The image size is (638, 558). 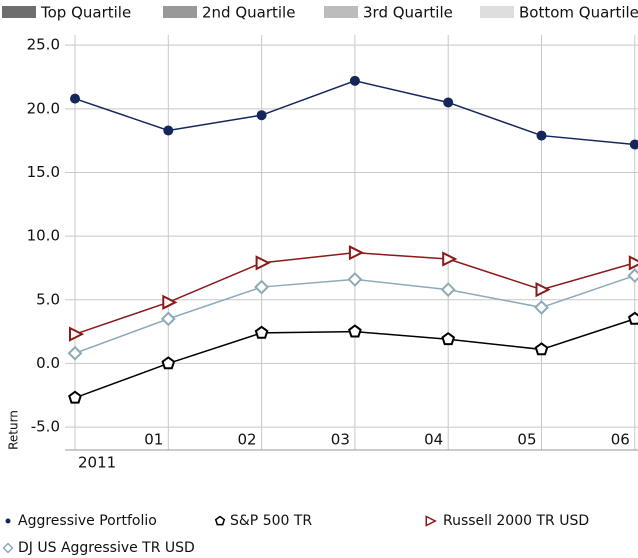 I want to click on legend-label: S&P 500 TR, so click(x=271, y=521).